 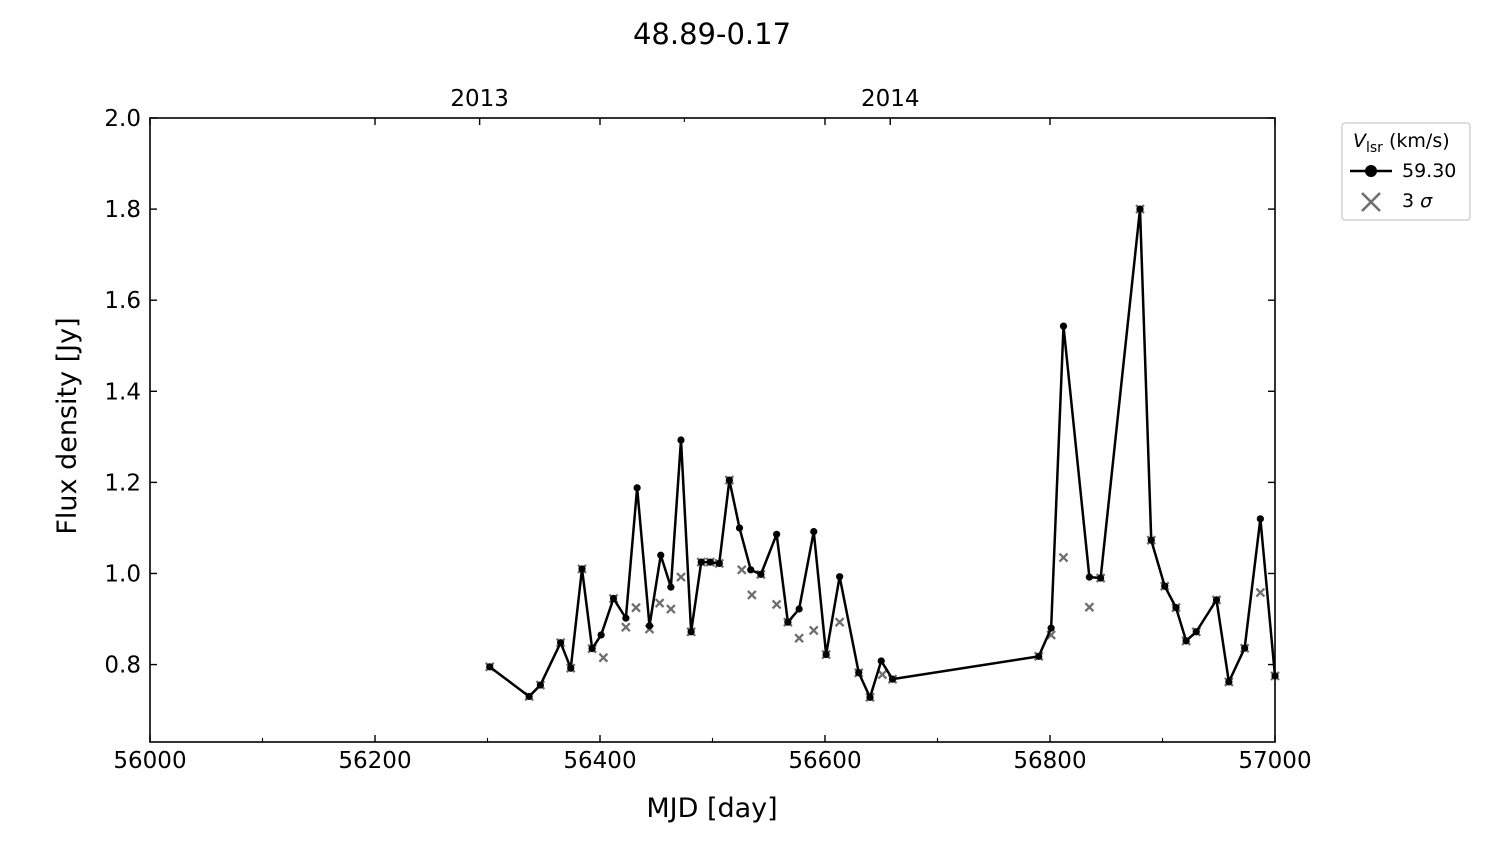 I want to click on legend-title-variable: V, so click(x=1360, y=141).